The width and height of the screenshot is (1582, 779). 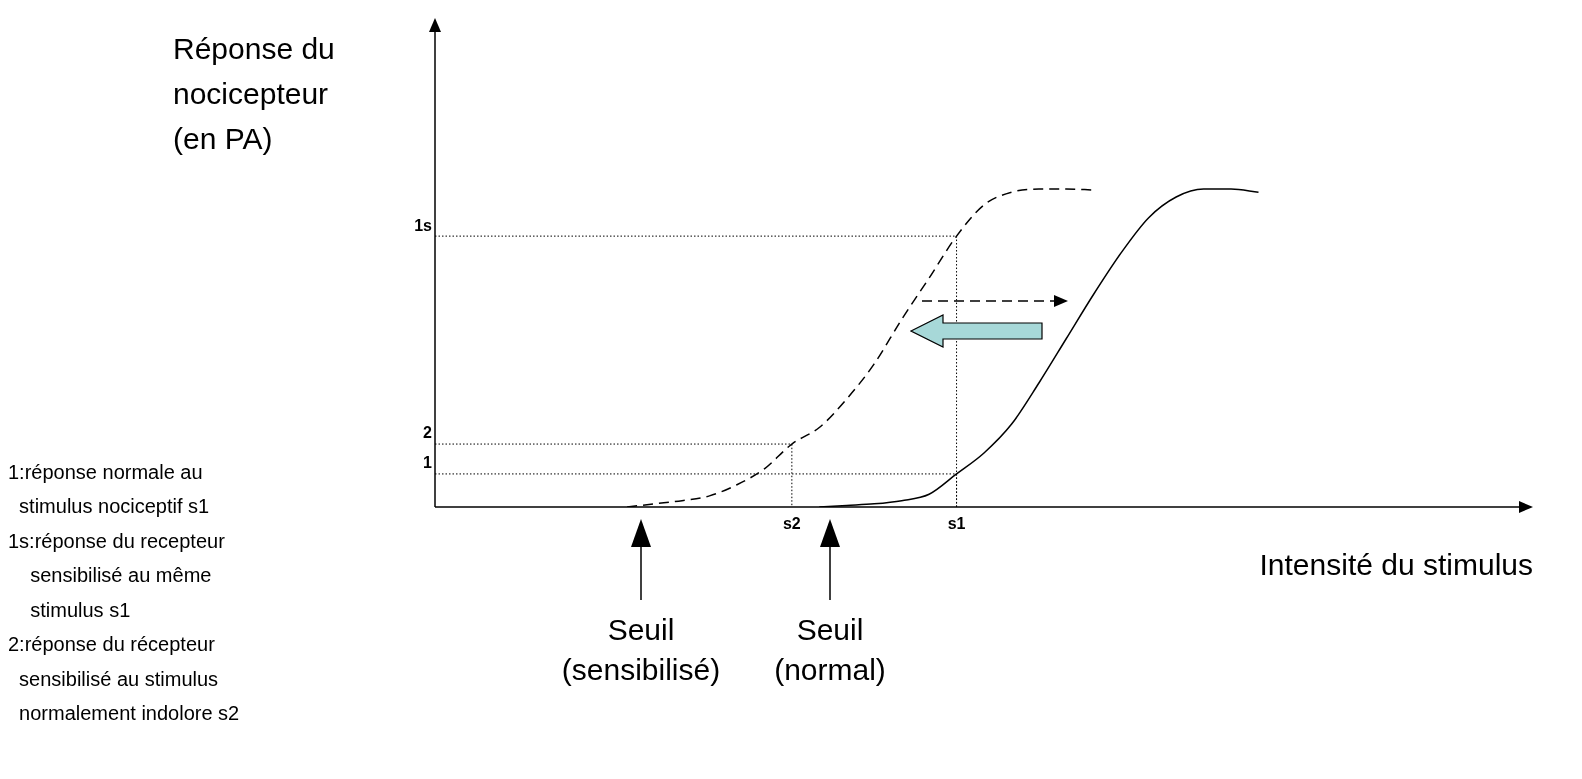 What do you see at coordinates (791, 524) in the screenshot?
I see `x-tick-label: s2` at bounding box center [791, 524].